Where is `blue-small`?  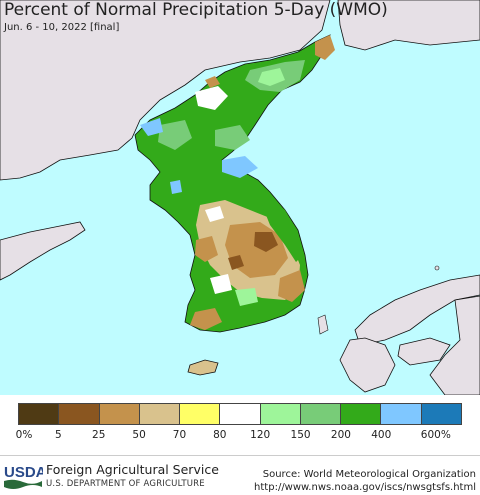 blue-small is located at coordinates (176, 187).